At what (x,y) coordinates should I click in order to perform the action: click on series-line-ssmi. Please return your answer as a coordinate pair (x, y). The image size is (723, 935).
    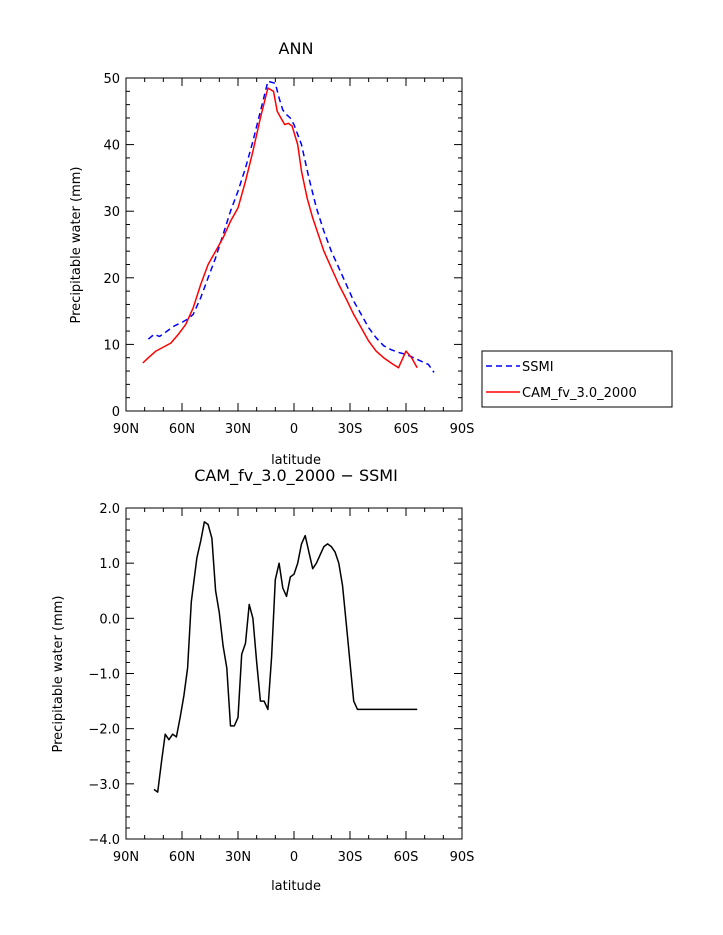
    Looking at the image, I should click on (291, 226).